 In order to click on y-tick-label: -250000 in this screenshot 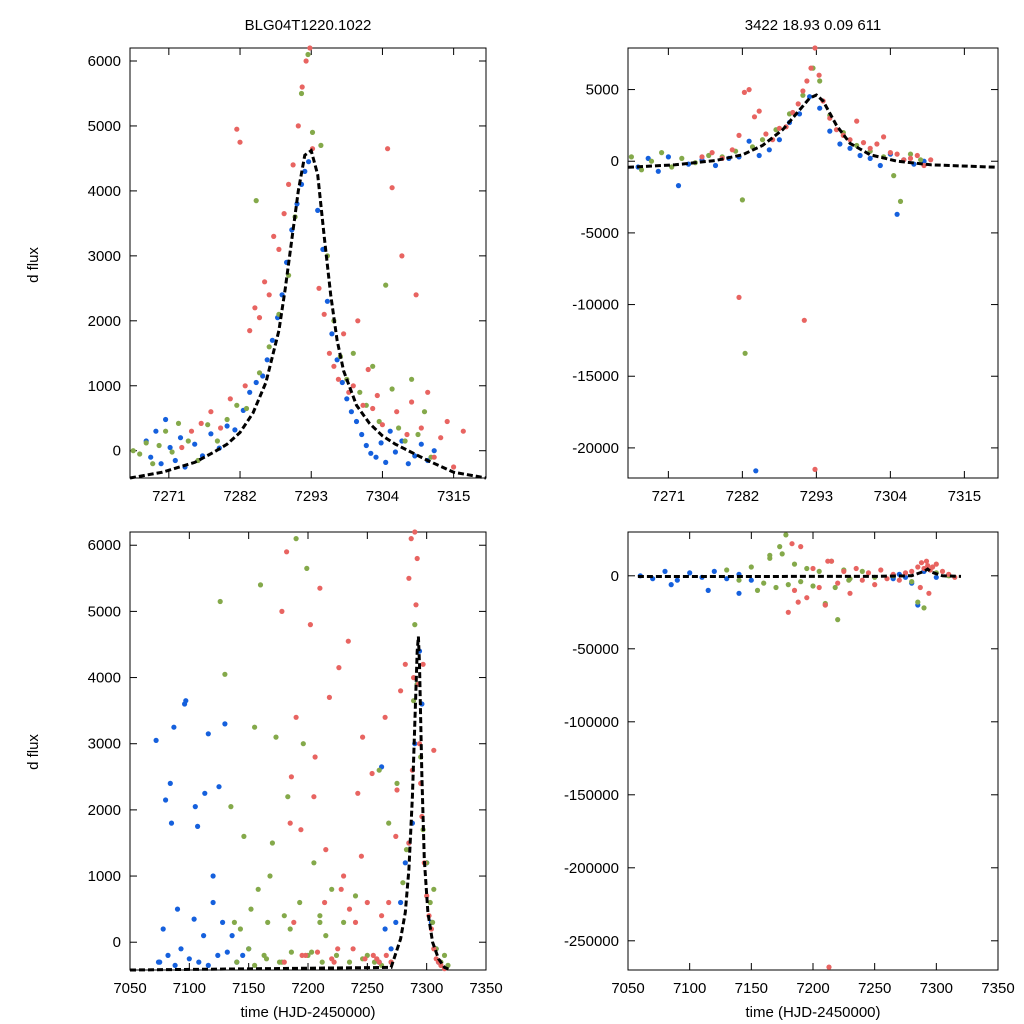, I will do `click(591, 941)`.